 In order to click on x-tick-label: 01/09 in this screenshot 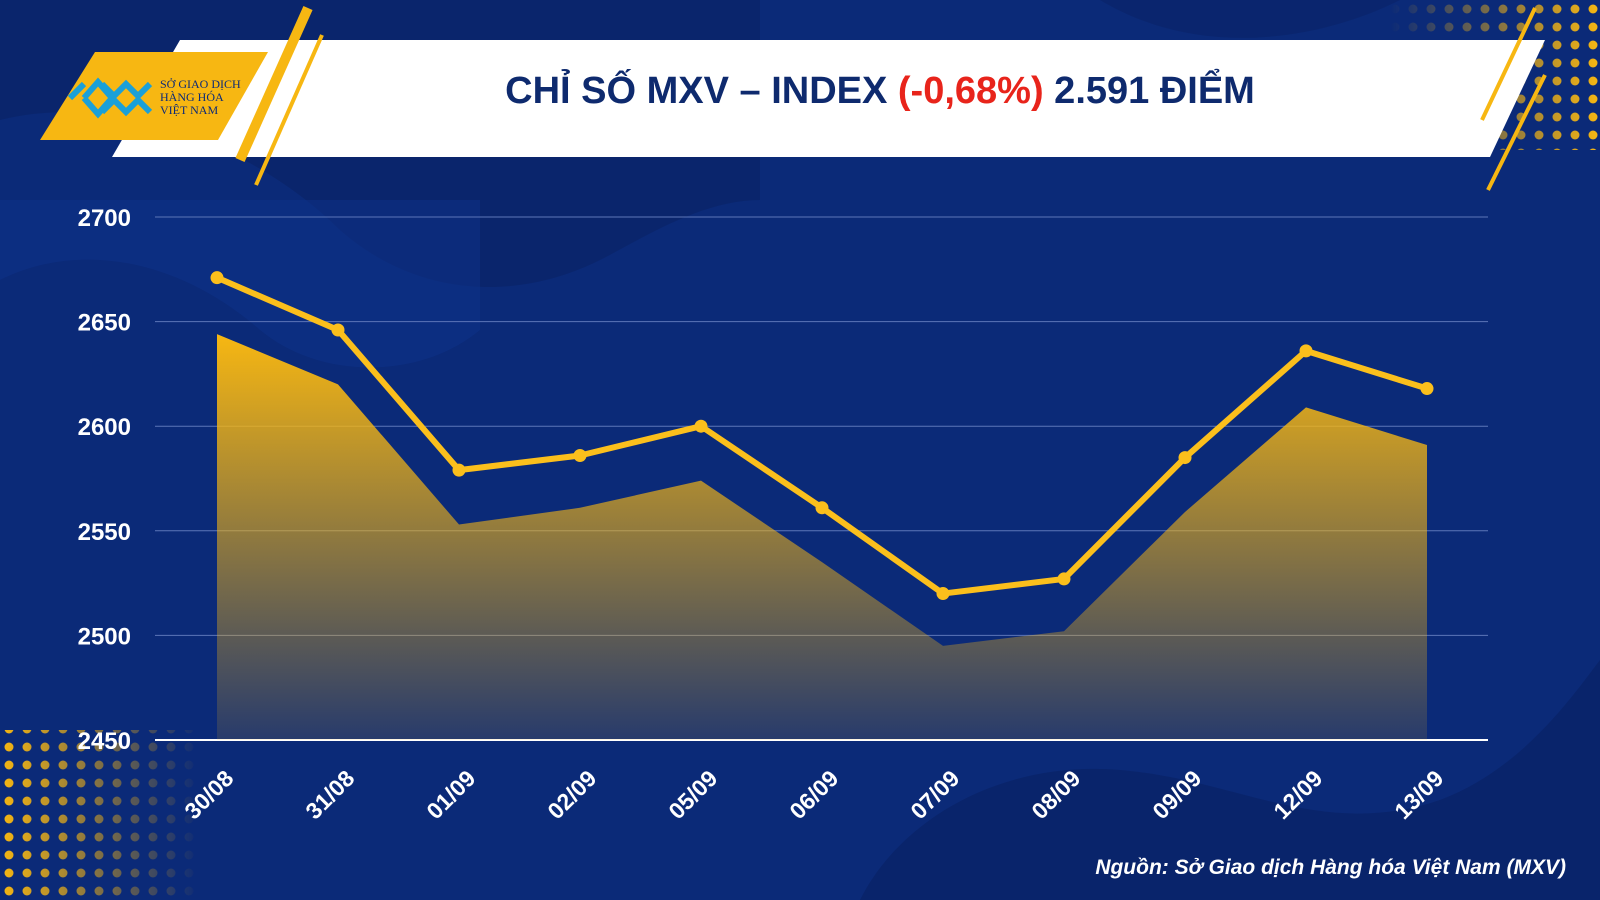, I will do `click(450, 794)`.